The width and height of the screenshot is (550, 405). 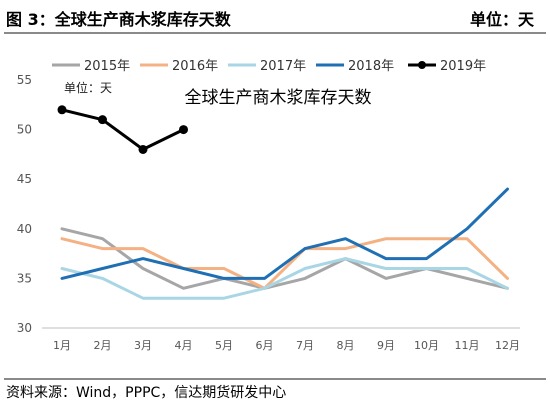 I want to click on x-tick-label: 3月, so click(x=143, y=345).